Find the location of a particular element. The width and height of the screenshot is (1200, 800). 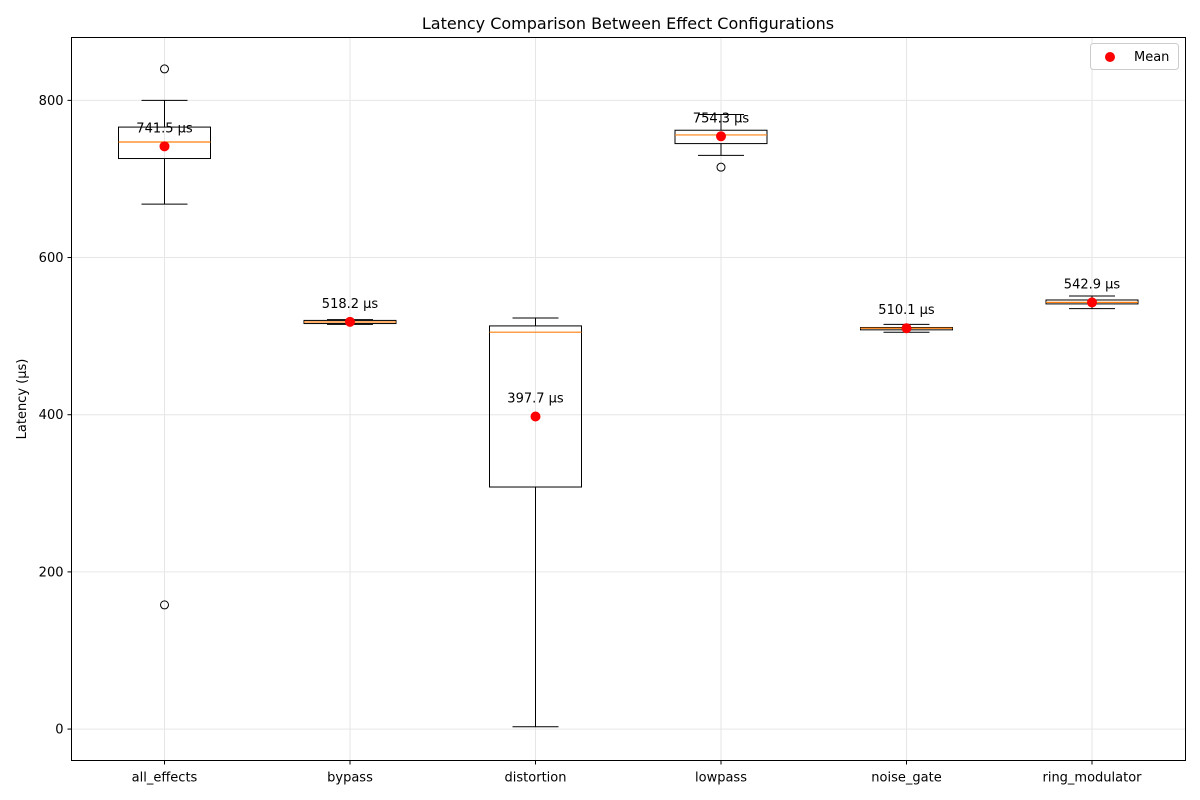

y-tick-label: 200 is located at coordinates (51, 572).